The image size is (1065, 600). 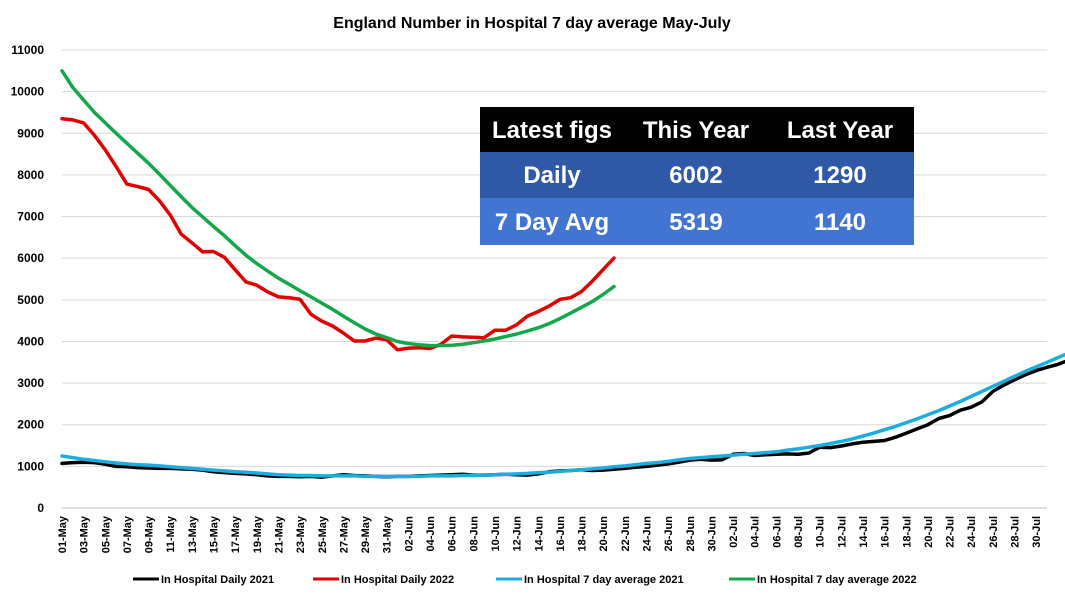 I want to click on table-header-bg, so click(x=697, y=129).